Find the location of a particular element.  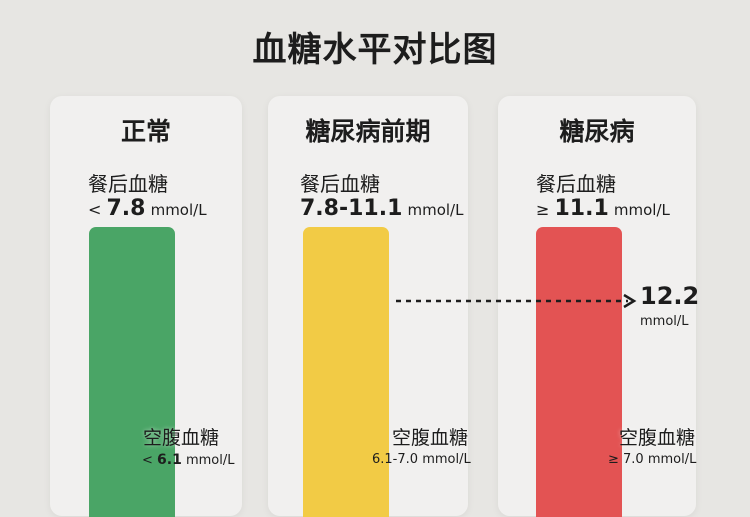

highlight-value: 12.2 is located at coordinates (670, 296).